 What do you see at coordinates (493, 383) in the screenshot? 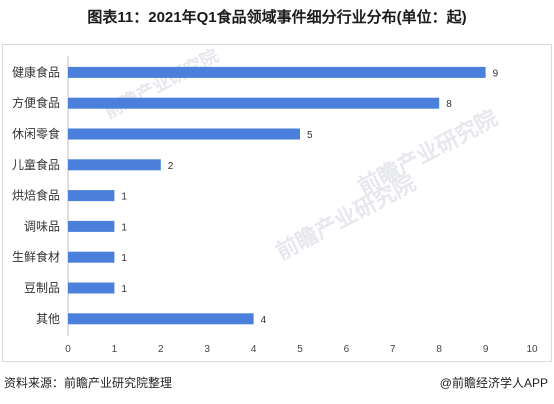
I see `credit-note: @前瞻经济学人APP` at bounding box center [493, 383].